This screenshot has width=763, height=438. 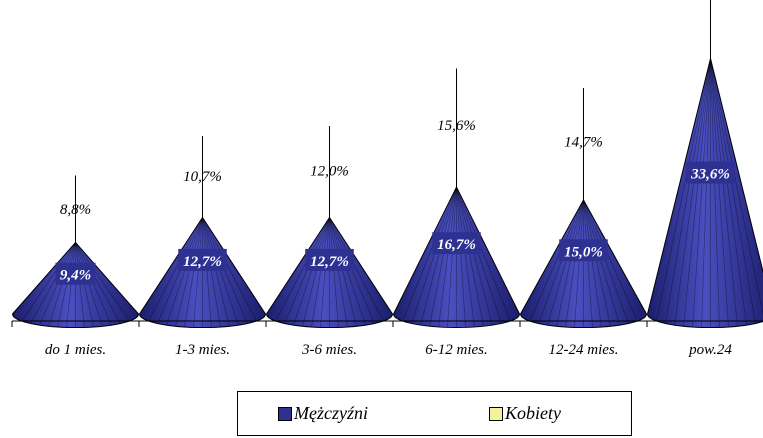 I want to click on category-label-2: 3-6 mies., so click(x=329, y=350).